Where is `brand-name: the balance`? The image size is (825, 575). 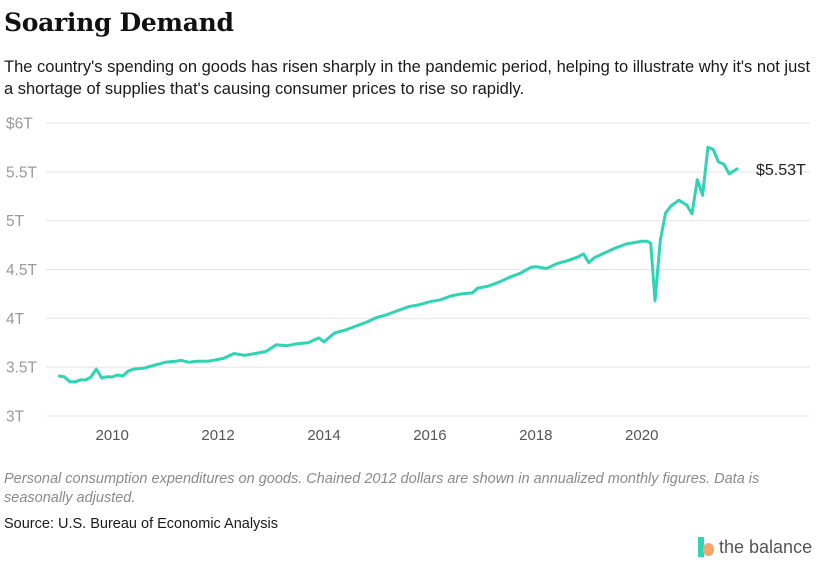
brand-name: the balance is located at coordinates (766, 546).